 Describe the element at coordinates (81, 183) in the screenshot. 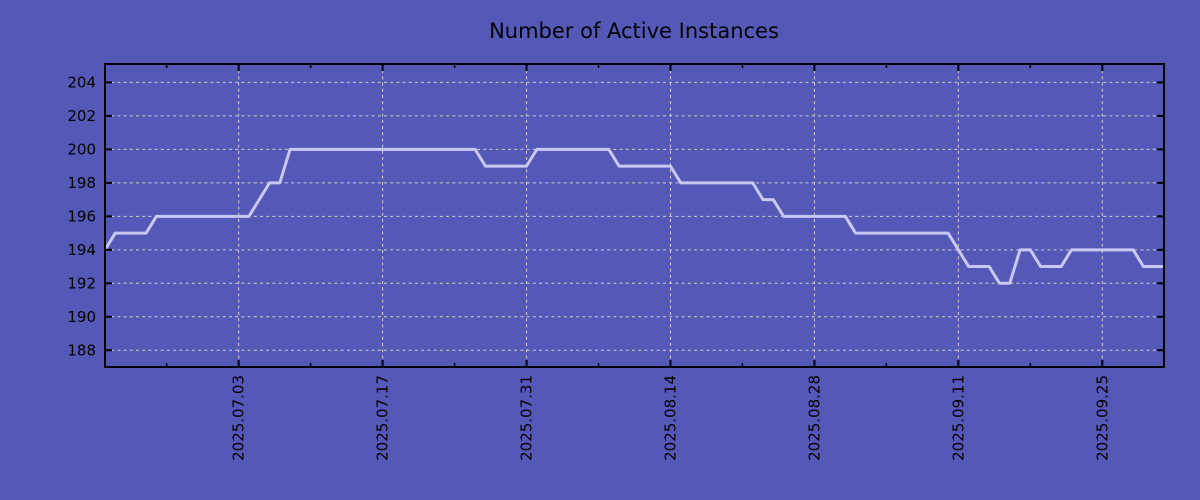

I see `y-tick-label: 198` at that location.